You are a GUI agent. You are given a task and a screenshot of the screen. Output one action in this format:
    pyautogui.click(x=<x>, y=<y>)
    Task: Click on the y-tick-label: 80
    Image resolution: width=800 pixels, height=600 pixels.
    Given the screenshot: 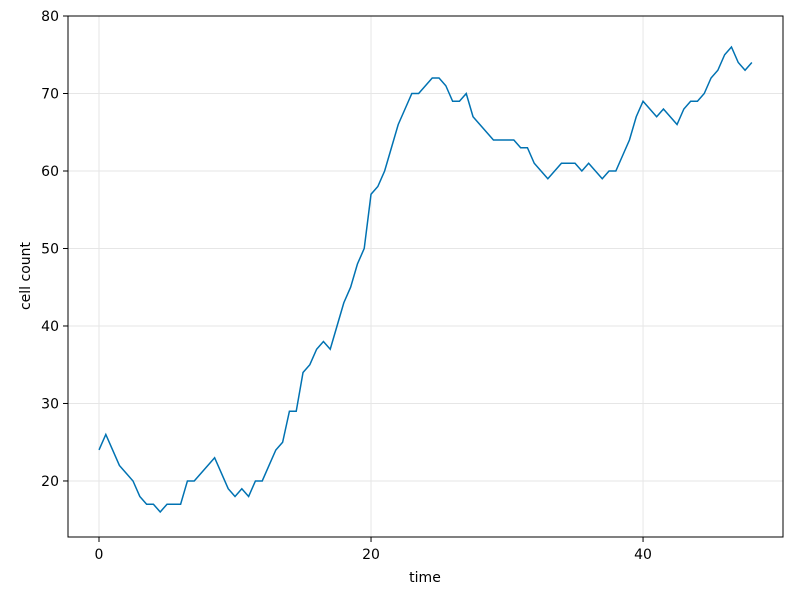 What is the action you would take?
    pyautogui.click(x=50, y=17)
    